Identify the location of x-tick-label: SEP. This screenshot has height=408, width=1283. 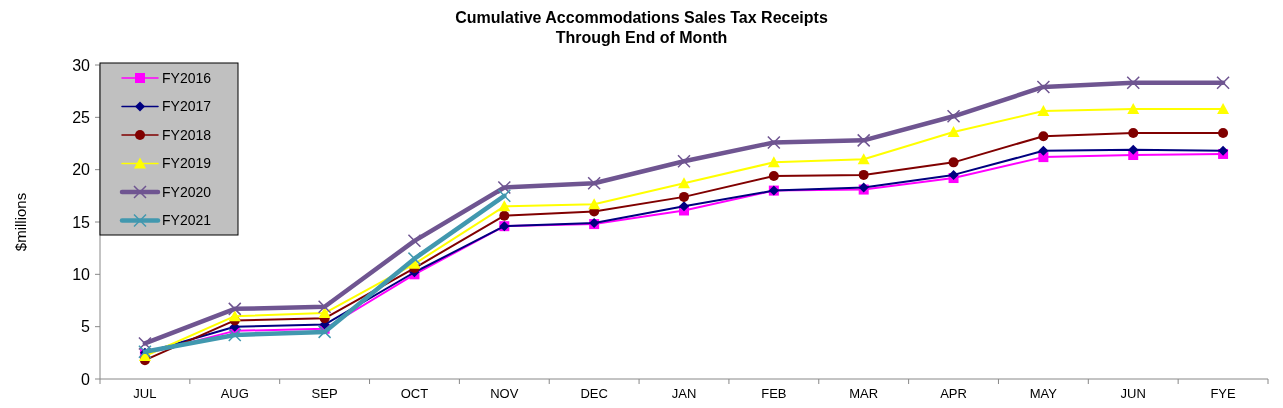
(324, 393).